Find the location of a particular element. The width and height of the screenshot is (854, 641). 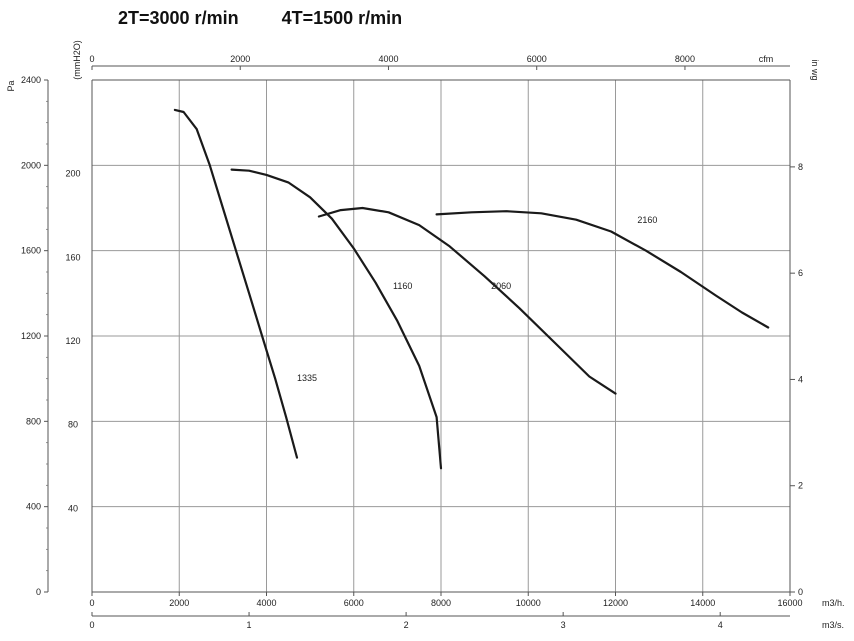

mmh2o-tick-label: 160 is located at coordinates (72, 257).